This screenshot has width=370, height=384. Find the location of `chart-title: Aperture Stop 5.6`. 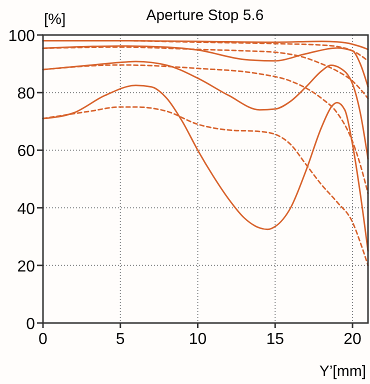

chart-title: Aperture Stop 5.6 is located at coordinates (205, 15).